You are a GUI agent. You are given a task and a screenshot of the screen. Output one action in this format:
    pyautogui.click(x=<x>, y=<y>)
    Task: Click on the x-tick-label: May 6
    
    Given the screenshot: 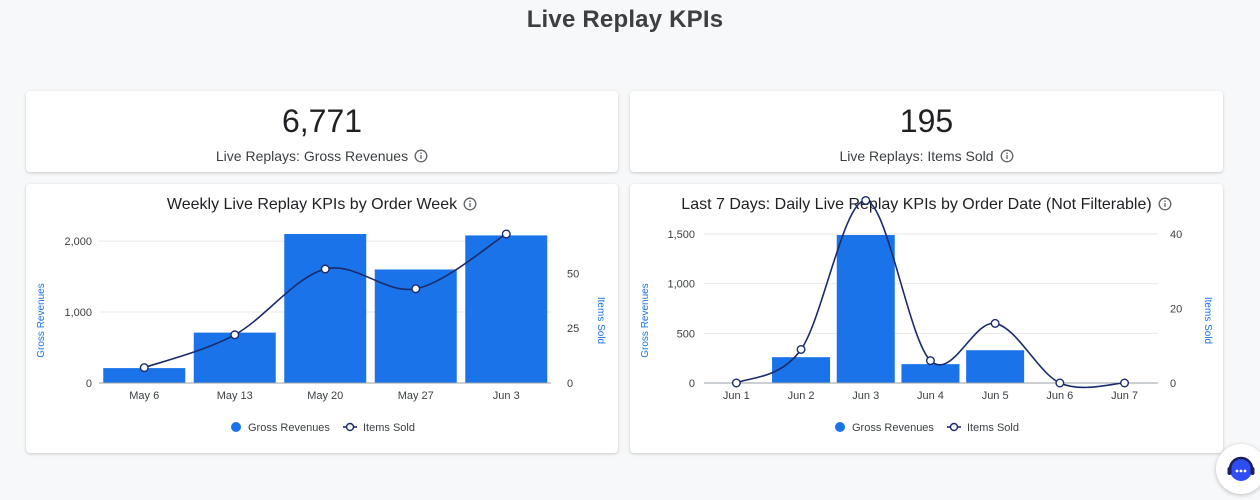 What is the action you would take?
    pyautogui.click(x=144, y=396)
    